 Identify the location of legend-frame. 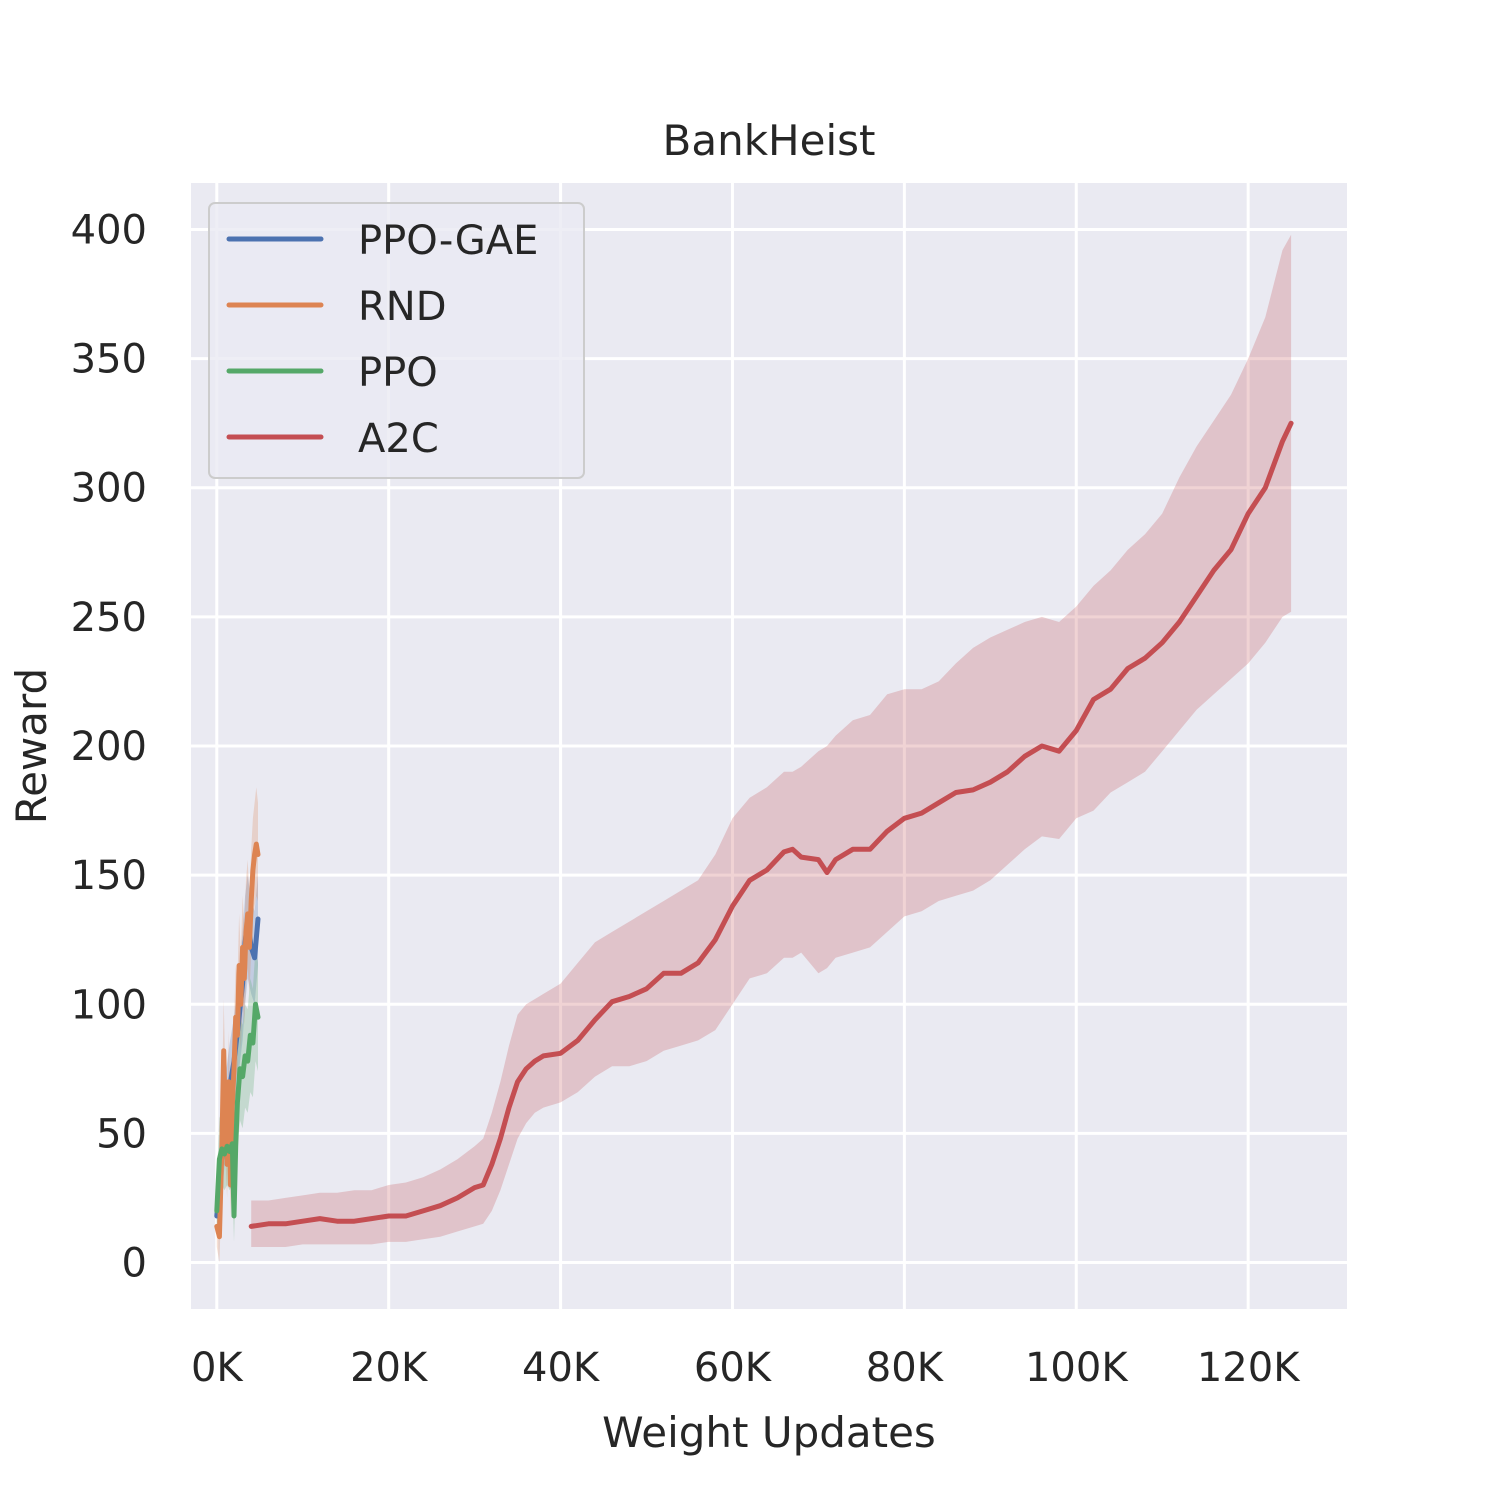
(396, 340).